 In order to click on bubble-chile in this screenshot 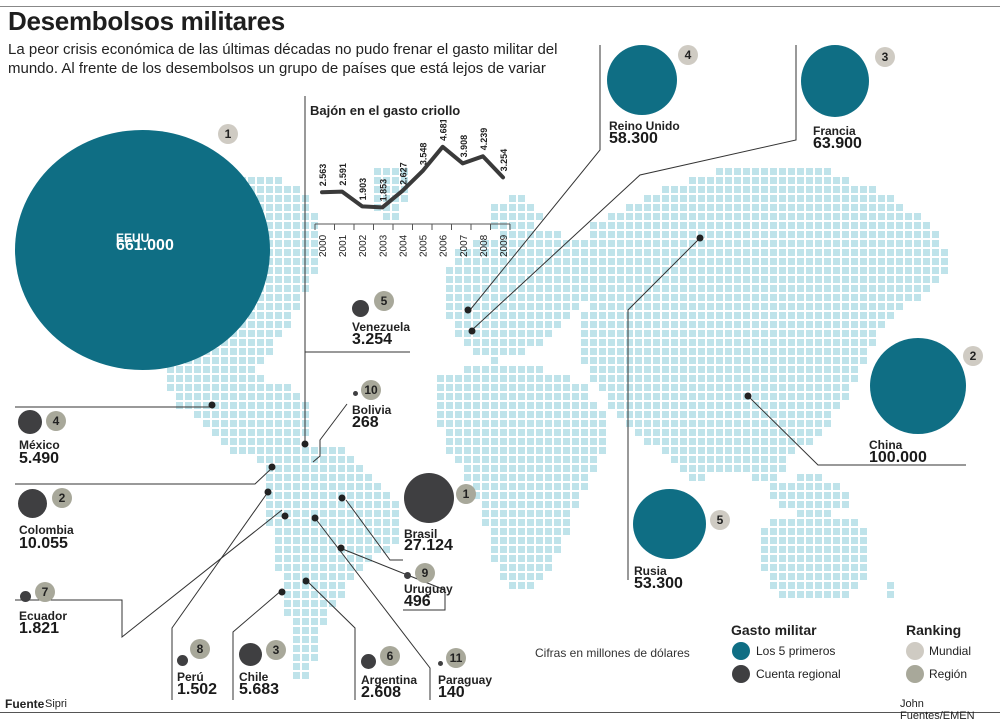, I will do `click(250, 654)`.